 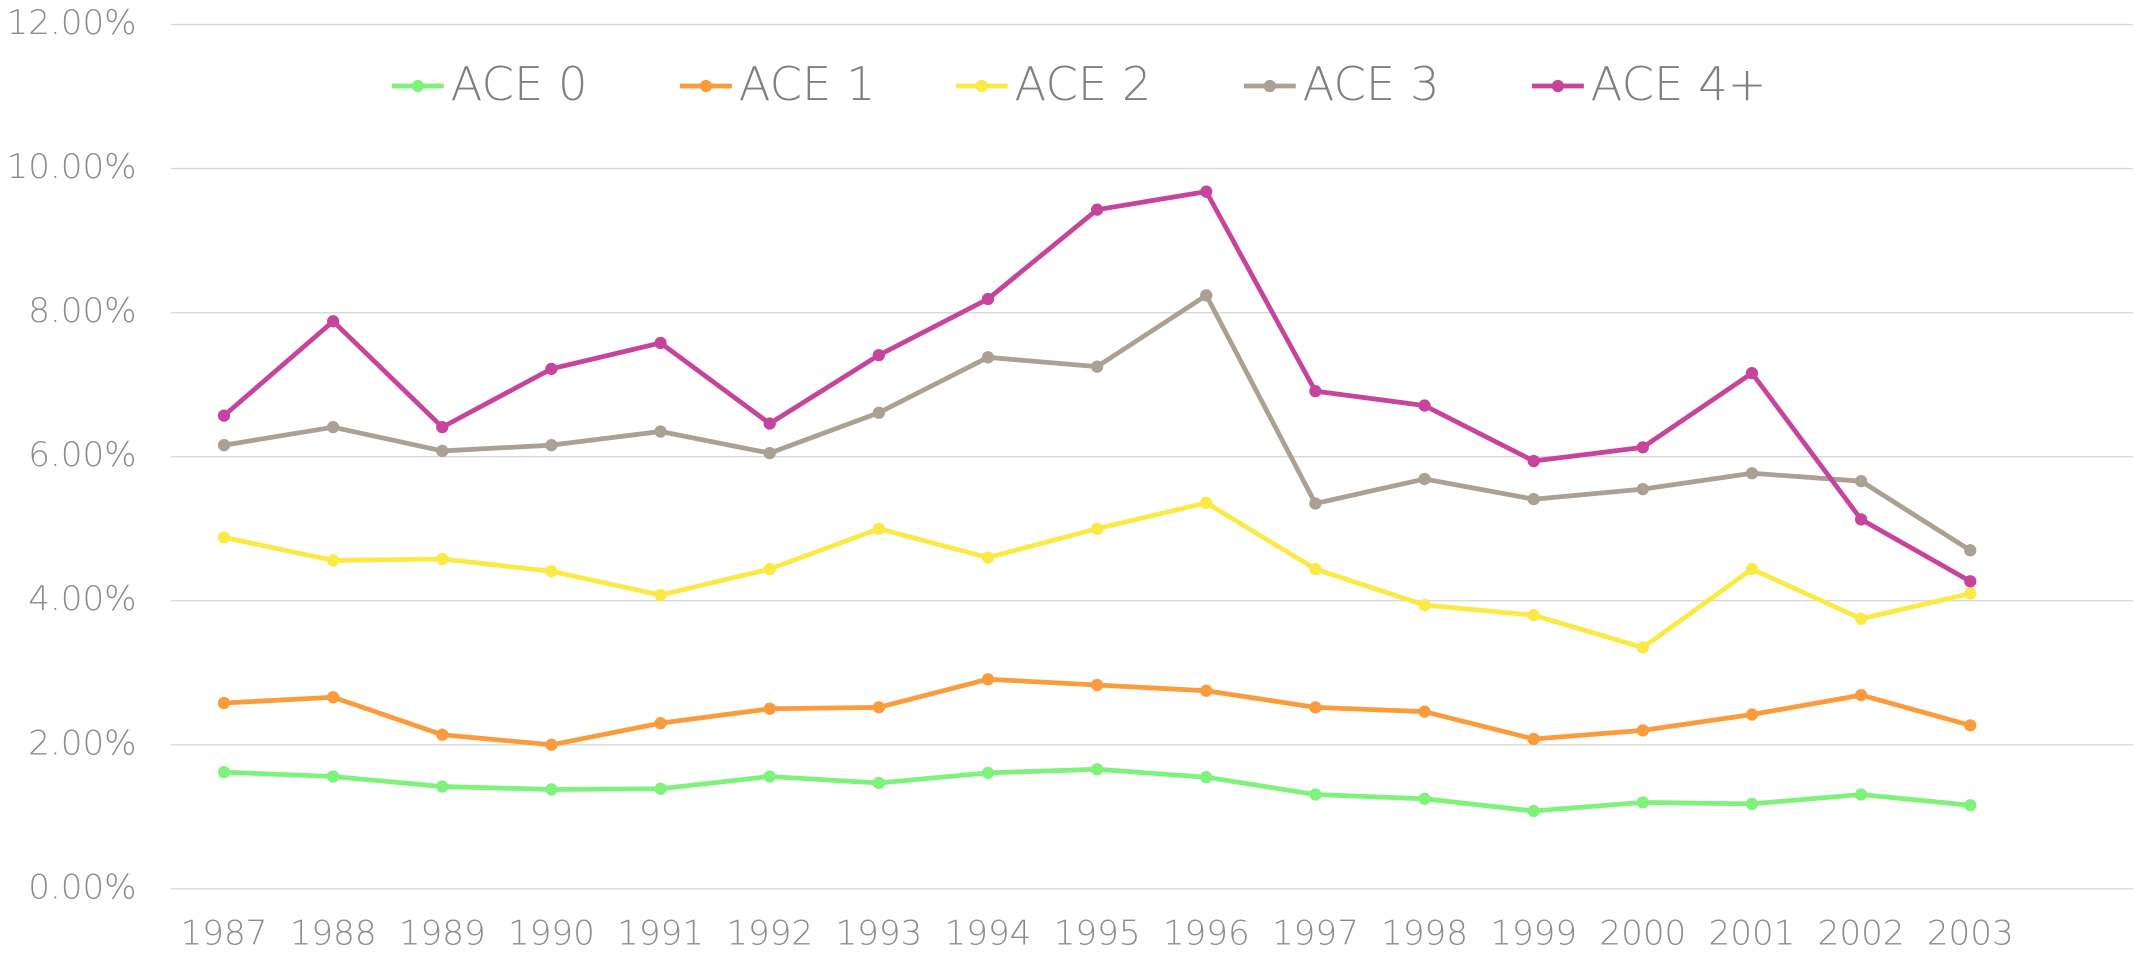 What do you see at coordinates (71, 23) in the screenshot?
I see `y-tick-label: 12.00%` at bounding box center [71, 23].